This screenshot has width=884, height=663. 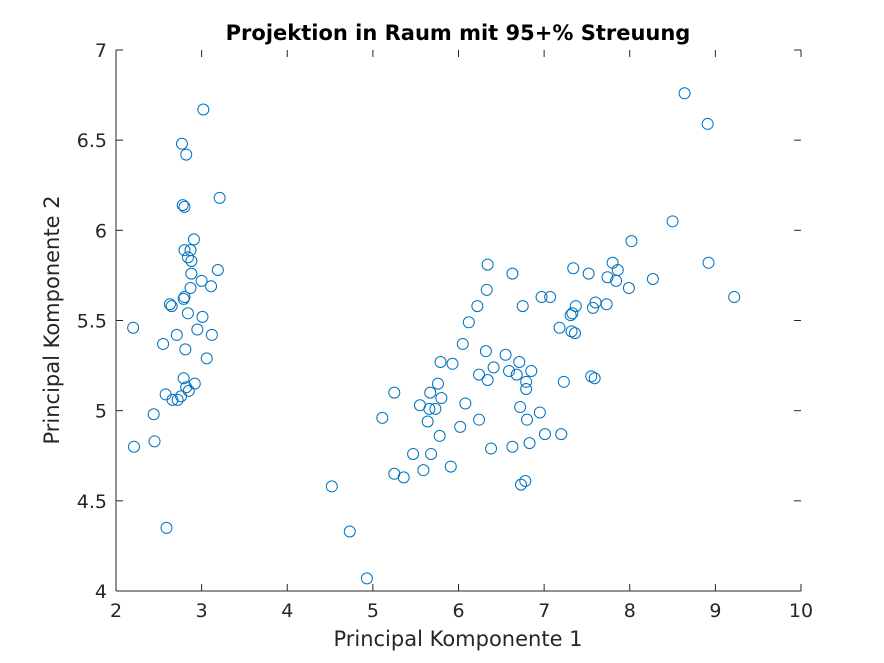 I want to click on x-tick-label: 4, so click(x=287, y=611).